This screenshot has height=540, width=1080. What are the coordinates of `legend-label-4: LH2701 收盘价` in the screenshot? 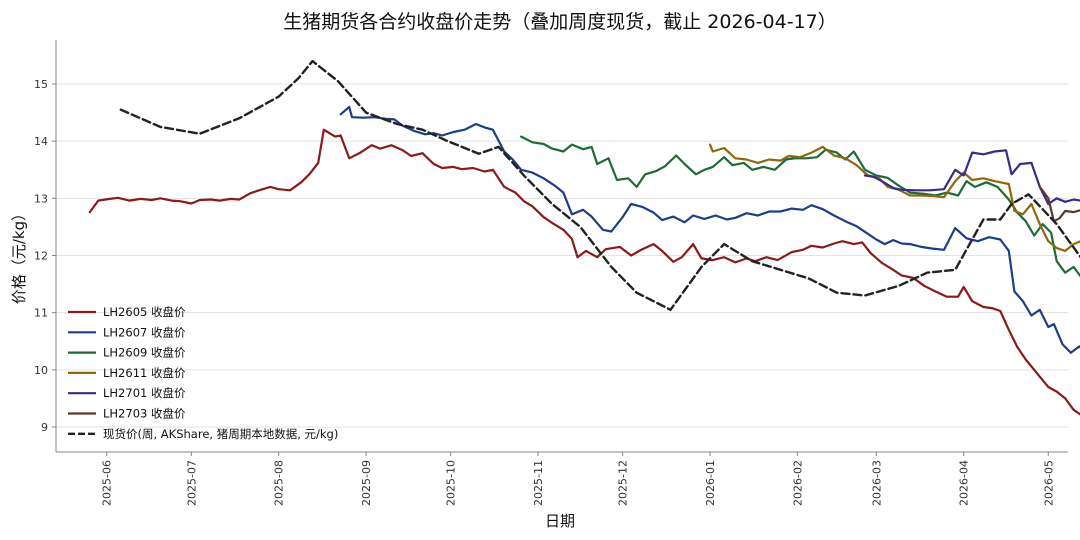 It's located at (144, 393).